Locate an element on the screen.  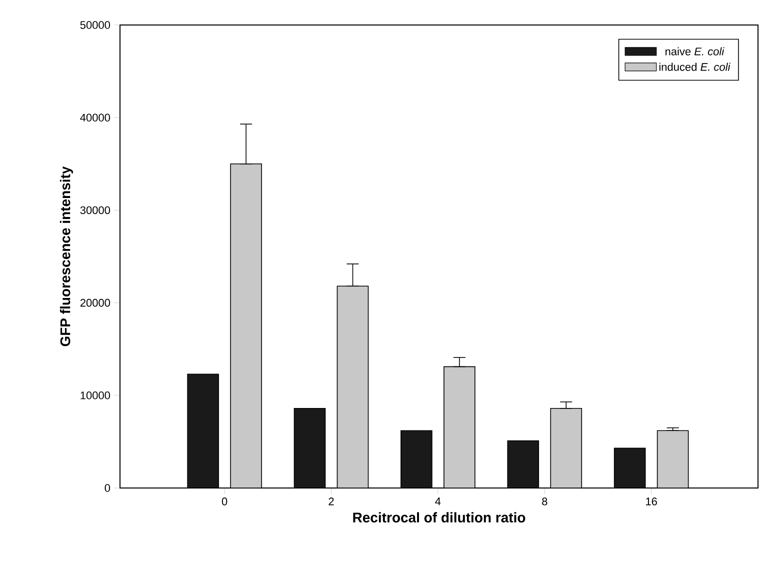
x-tick-label: 16 is located at coordinates (651, 502).